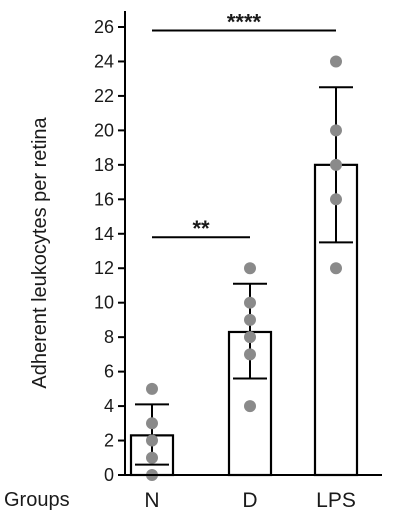  Describe the element at coordinates (109, 337) in the screenshot. I see `y-tick-label: 8` at that location.